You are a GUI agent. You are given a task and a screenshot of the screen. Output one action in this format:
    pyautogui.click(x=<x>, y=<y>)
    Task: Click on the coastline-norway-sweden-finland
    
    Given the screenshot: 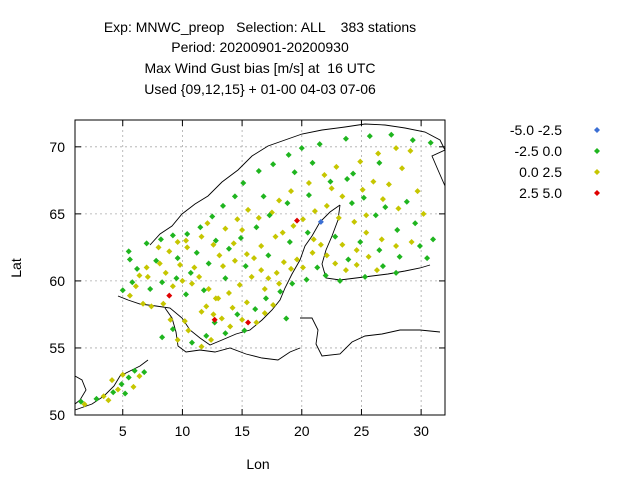 What is the action you would take?
    pyautogui.click(x=297, y=184)
    